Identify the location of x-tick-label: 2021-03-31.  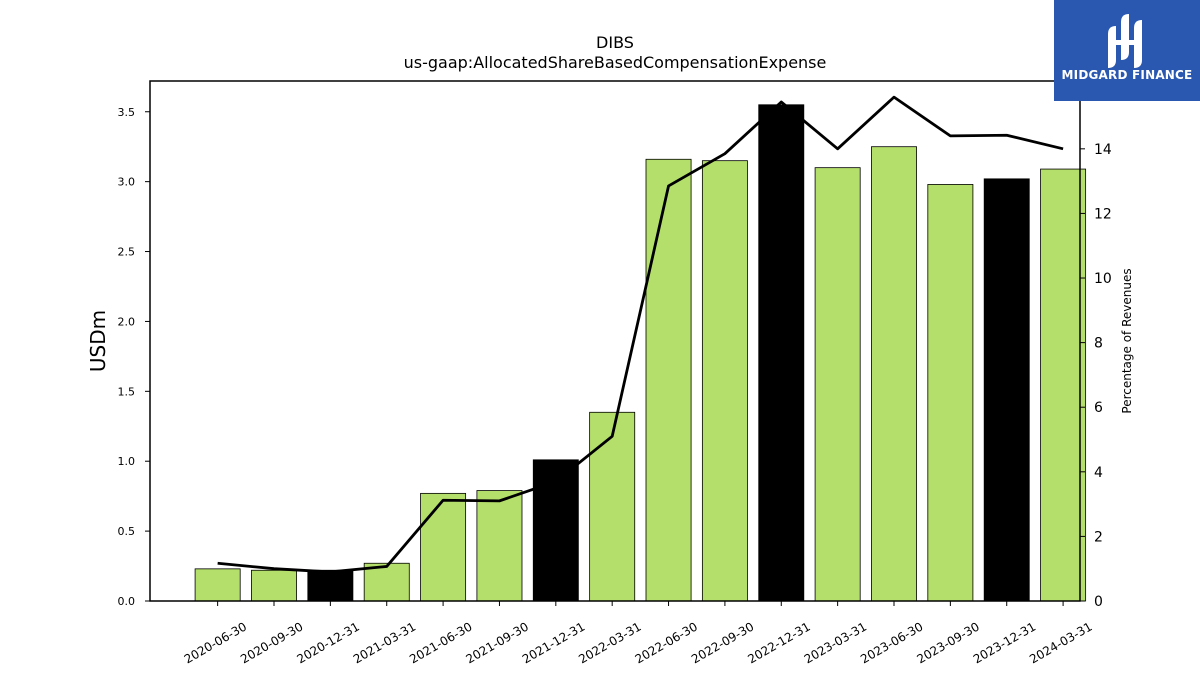
(384, 642).